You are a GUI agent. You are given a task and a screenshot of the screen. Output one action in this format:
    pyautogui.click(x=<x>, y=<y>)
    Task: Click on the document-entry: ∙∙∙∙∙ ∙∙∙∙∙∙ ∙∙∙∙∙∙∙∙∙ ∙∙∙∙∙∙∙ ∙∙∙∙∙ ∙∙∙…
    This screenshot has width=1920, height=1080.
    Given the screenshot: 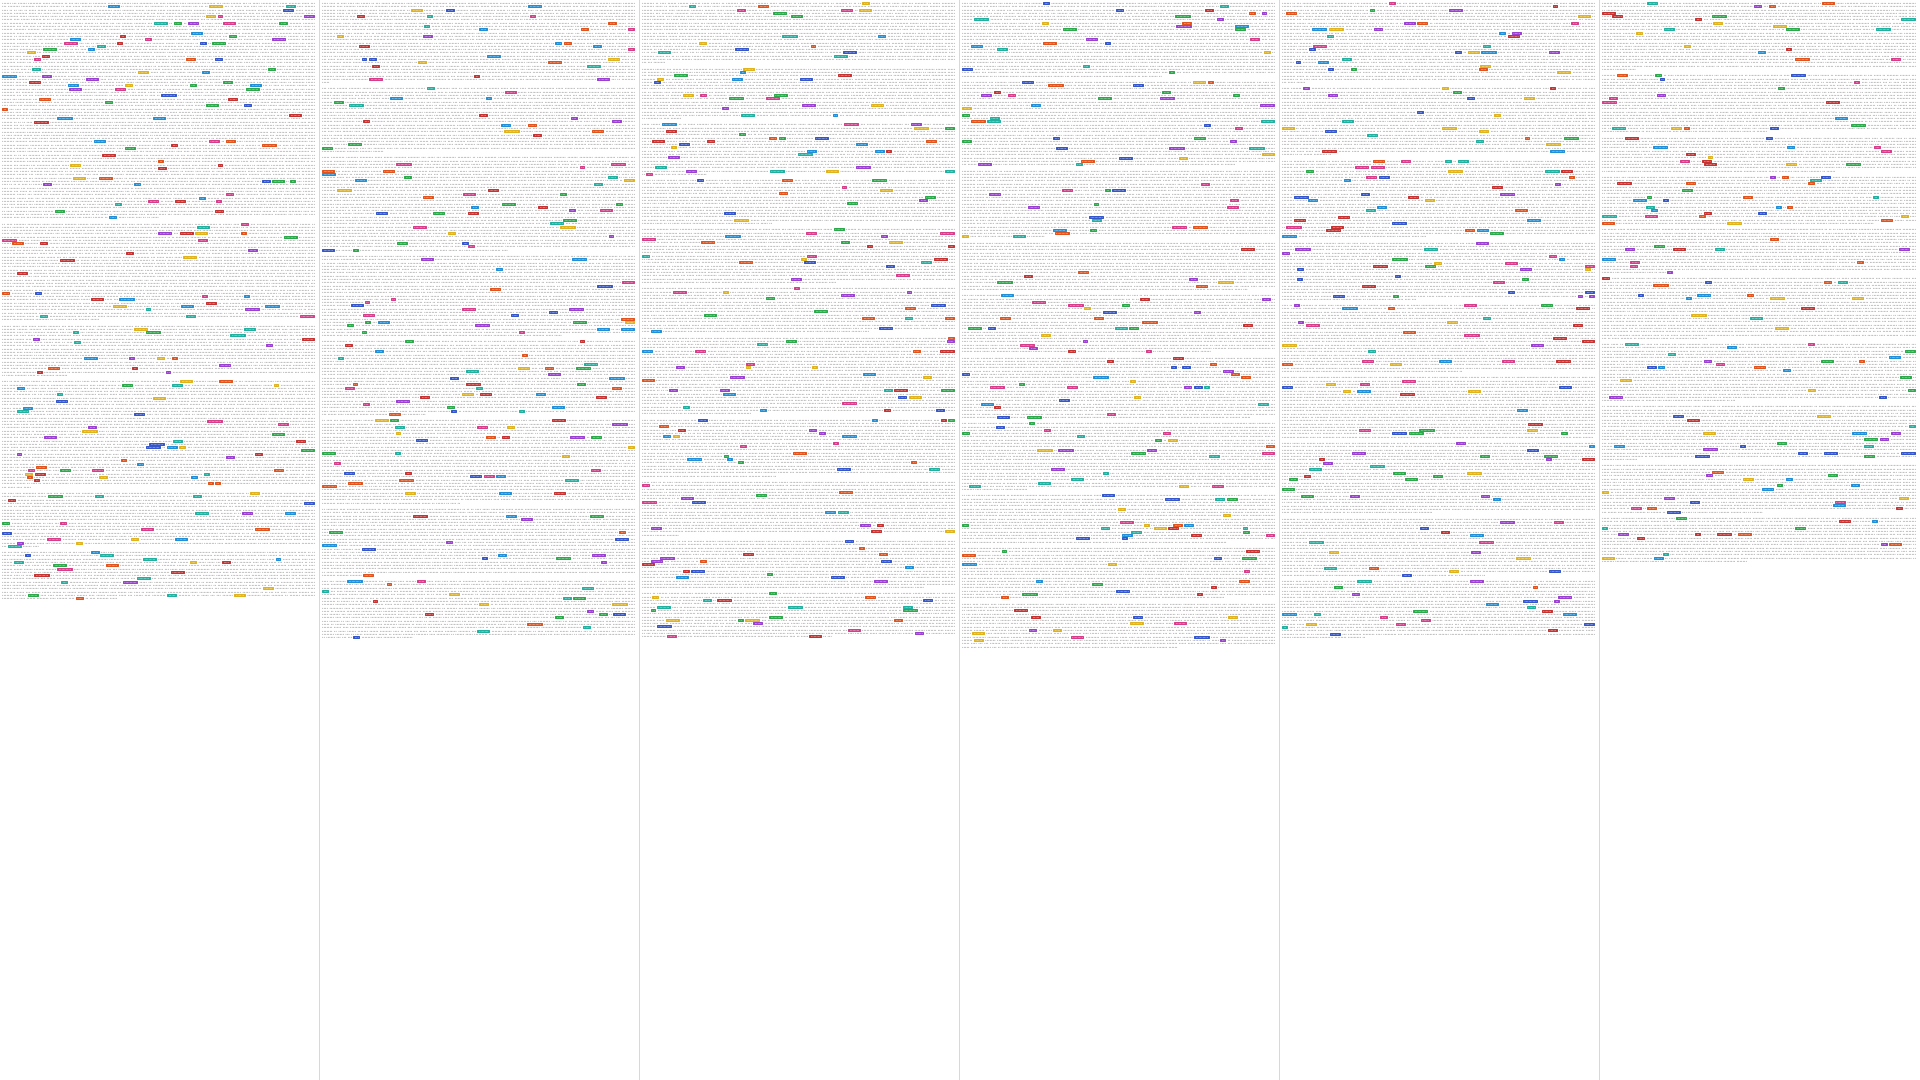 What is the action you would take?
    pyautogui.click(x=1759, y=539)
    